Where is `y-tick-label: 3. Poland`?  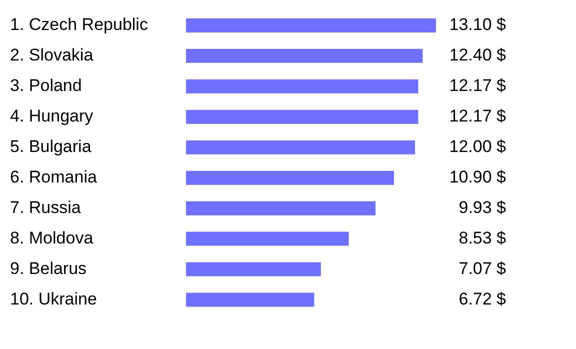
y-tick-label: 3. Poland is located at coordinates (46, 86).